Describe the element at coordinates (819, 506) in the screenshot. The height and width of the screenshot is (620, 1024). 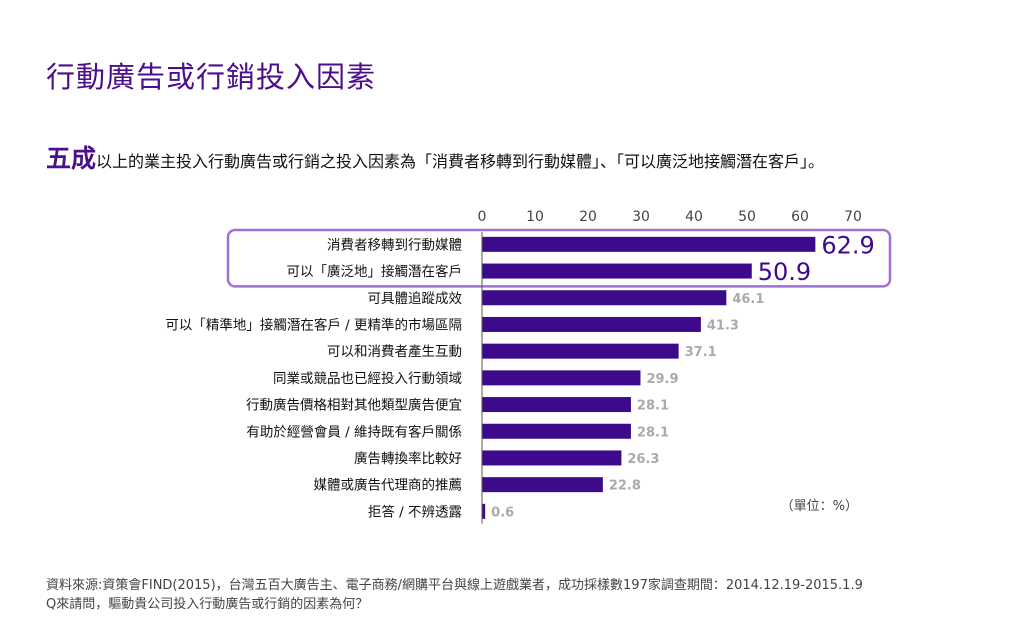
I see `unit-label: （單位：%）` at that location.